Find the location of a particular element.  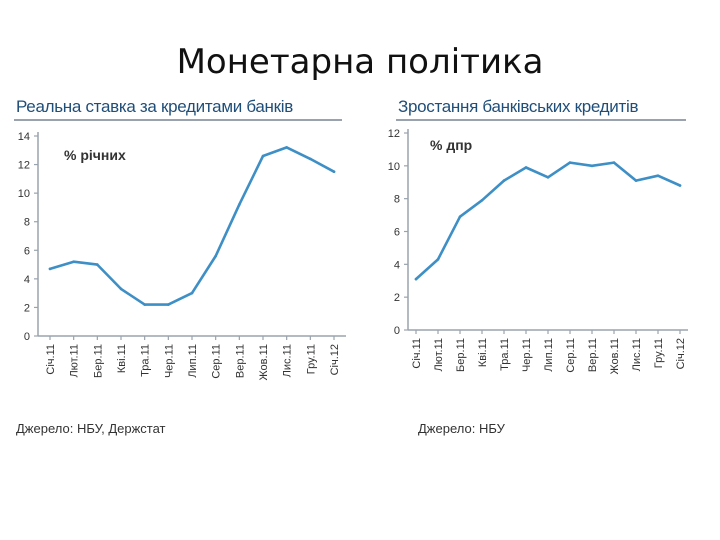

slide-title: Монетарна політика is located at coordinates (360, 62).